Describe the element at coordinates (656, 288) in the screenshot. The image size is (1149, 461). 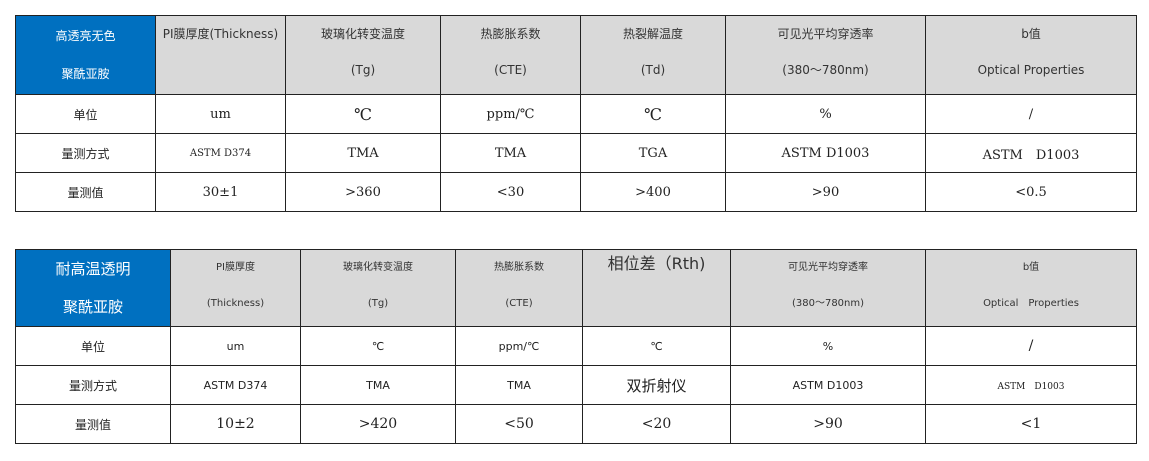
I see `header-rth: 相位差（Rth)` at that location.